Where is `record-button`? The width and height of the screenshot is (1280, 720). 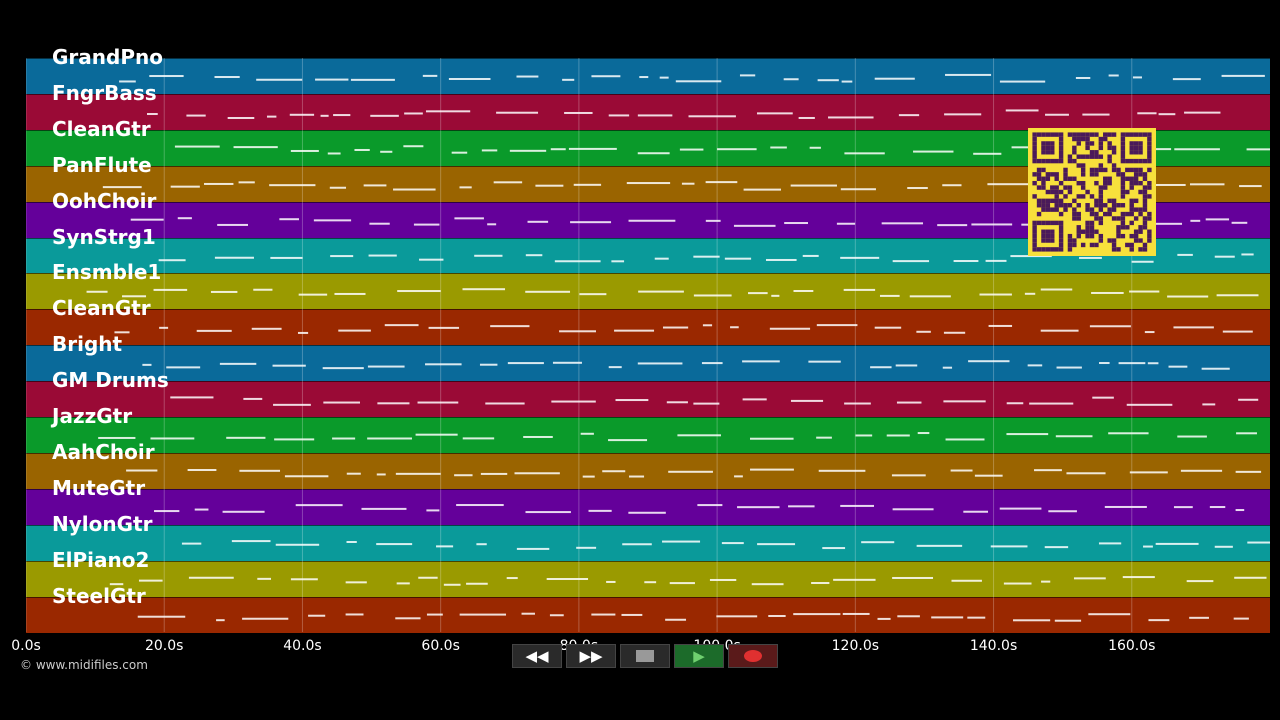
record-button is located at coordinates (753, 656).